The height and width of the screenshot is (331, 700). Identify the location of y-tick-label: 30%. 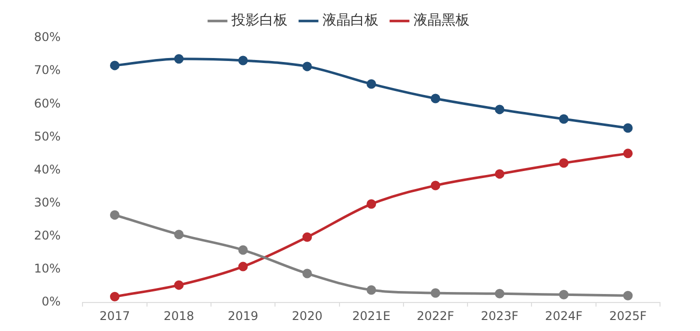
(47, 203).